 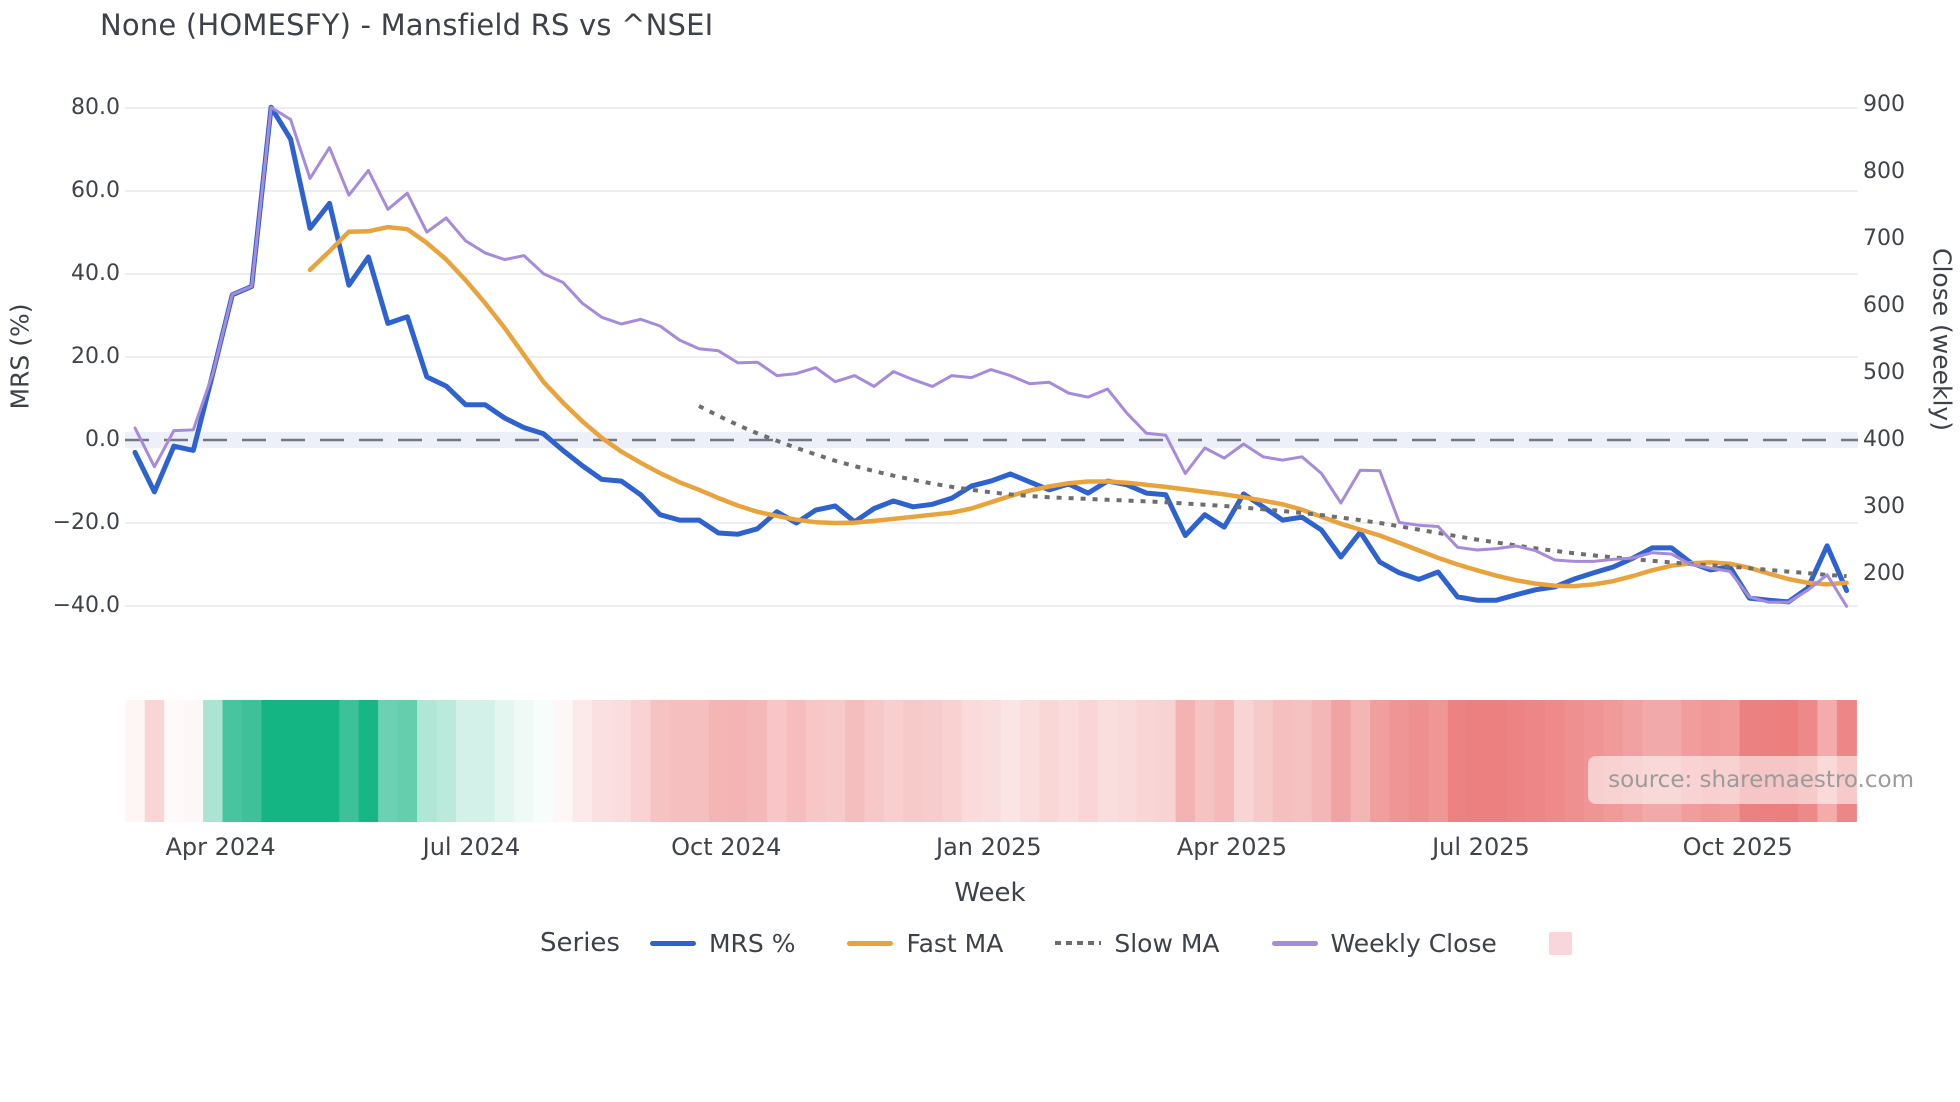 I want to click on x-axis-tick: Jan 2025, so click(x=988, y=847).